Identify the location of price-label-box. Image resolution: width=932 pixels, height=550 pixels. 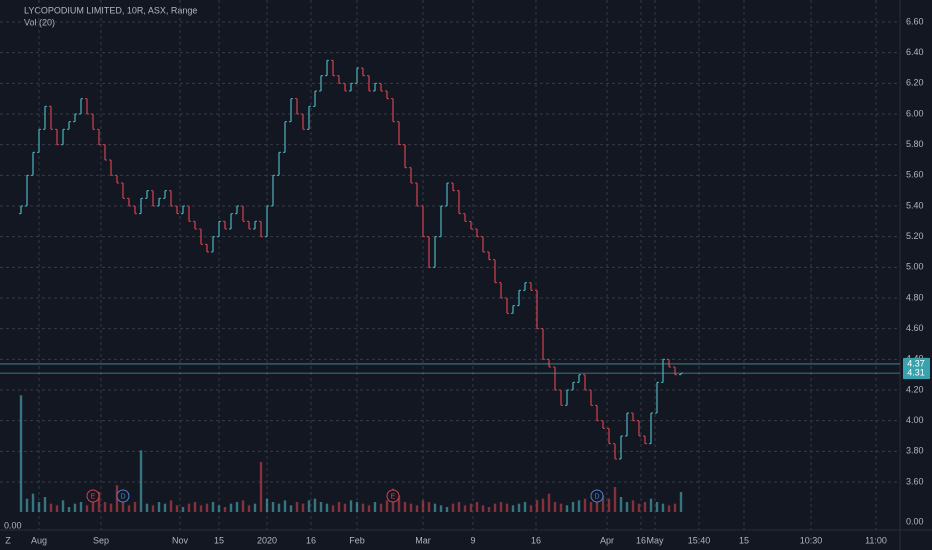
(916, 373).